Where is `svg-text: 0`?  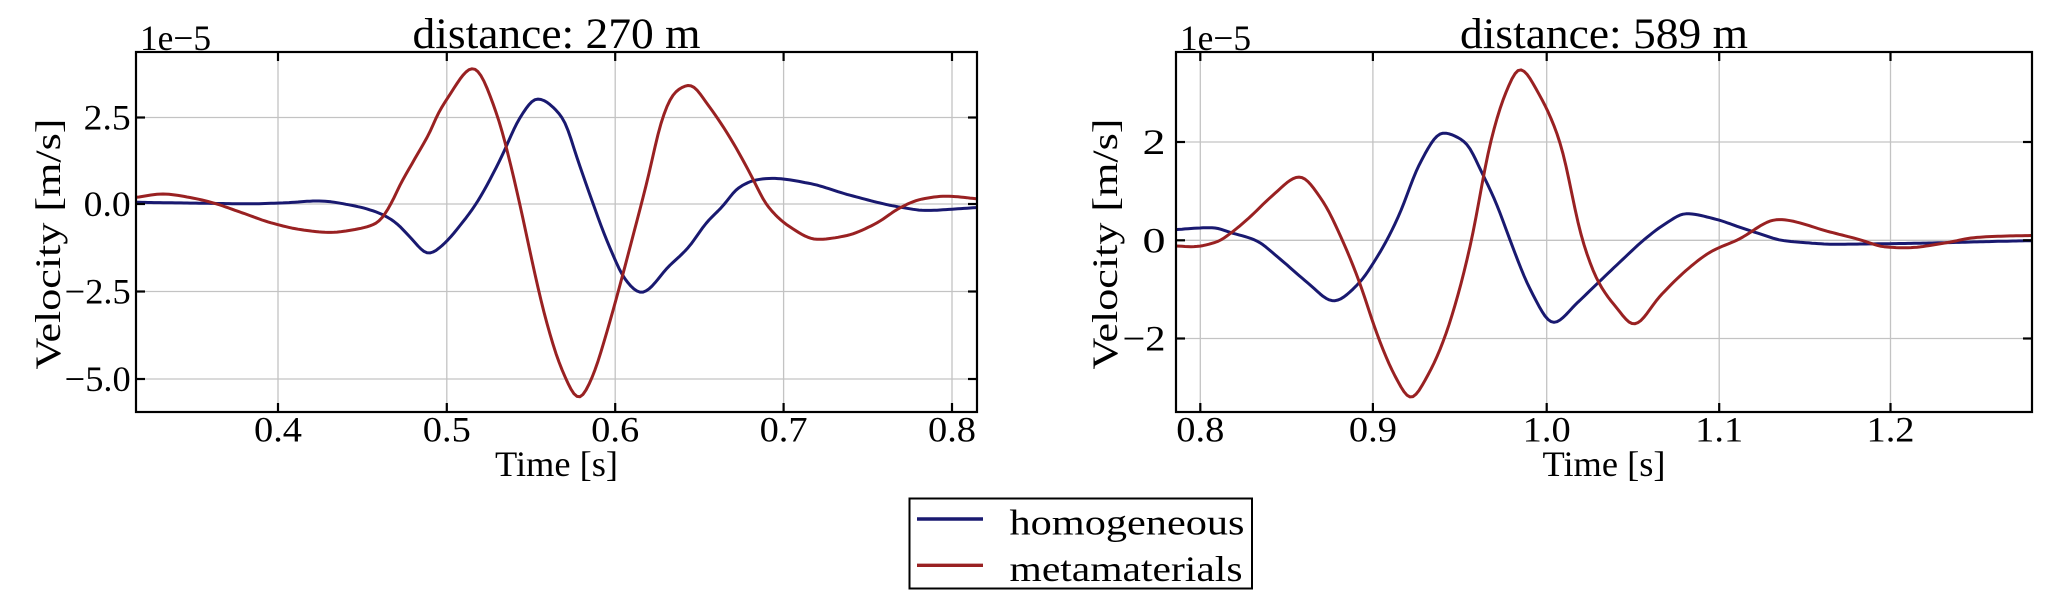
svg-text: 0 is located at coordinates (1154, 240).